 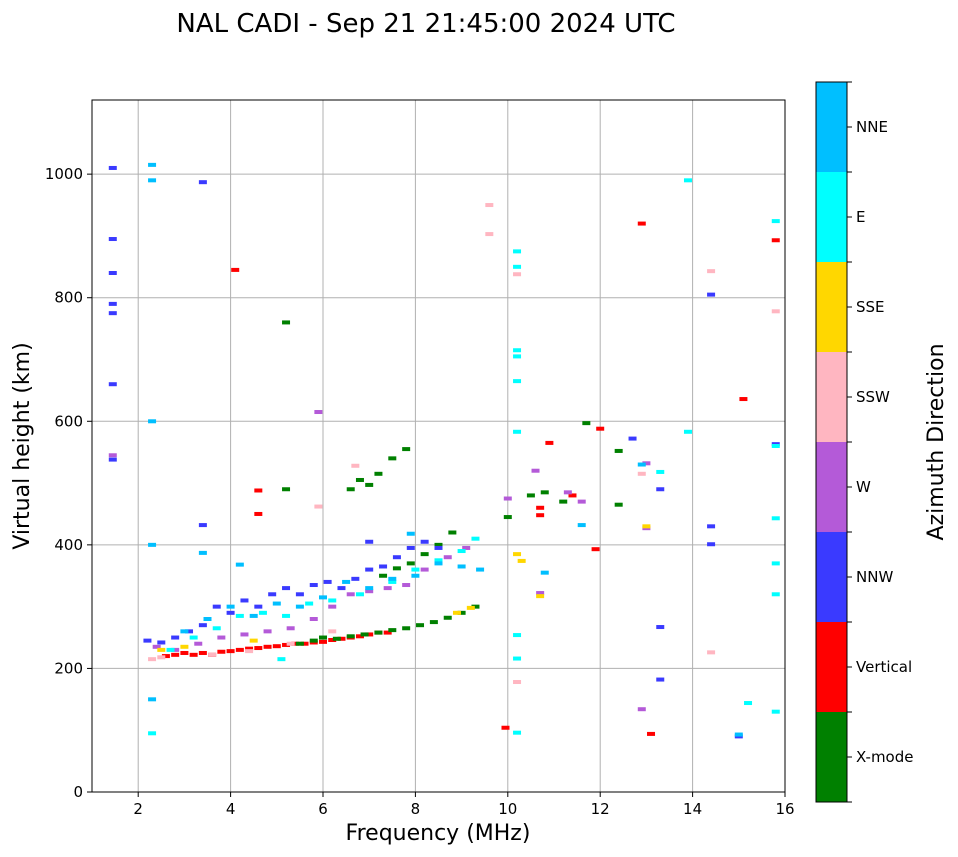 I want to click on y-axis-ticks: 0 200 400 600 800 1000, so click(x=68, y=483).